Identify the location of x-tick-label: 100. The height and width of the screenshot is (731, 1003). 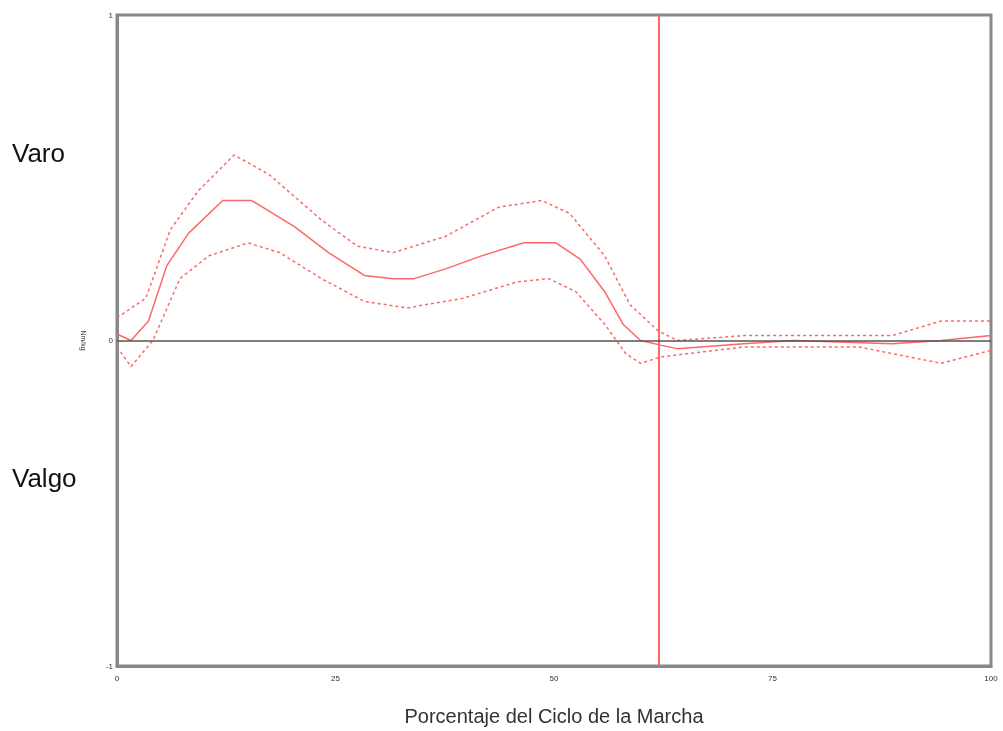
(991, 678).